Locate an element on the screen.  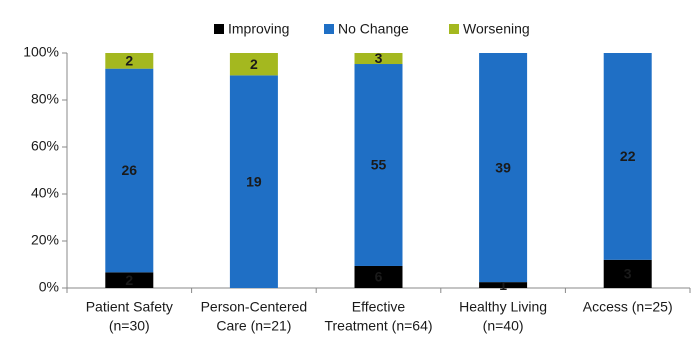
y-tick-label: 40% is located at coordinates (45, 193).